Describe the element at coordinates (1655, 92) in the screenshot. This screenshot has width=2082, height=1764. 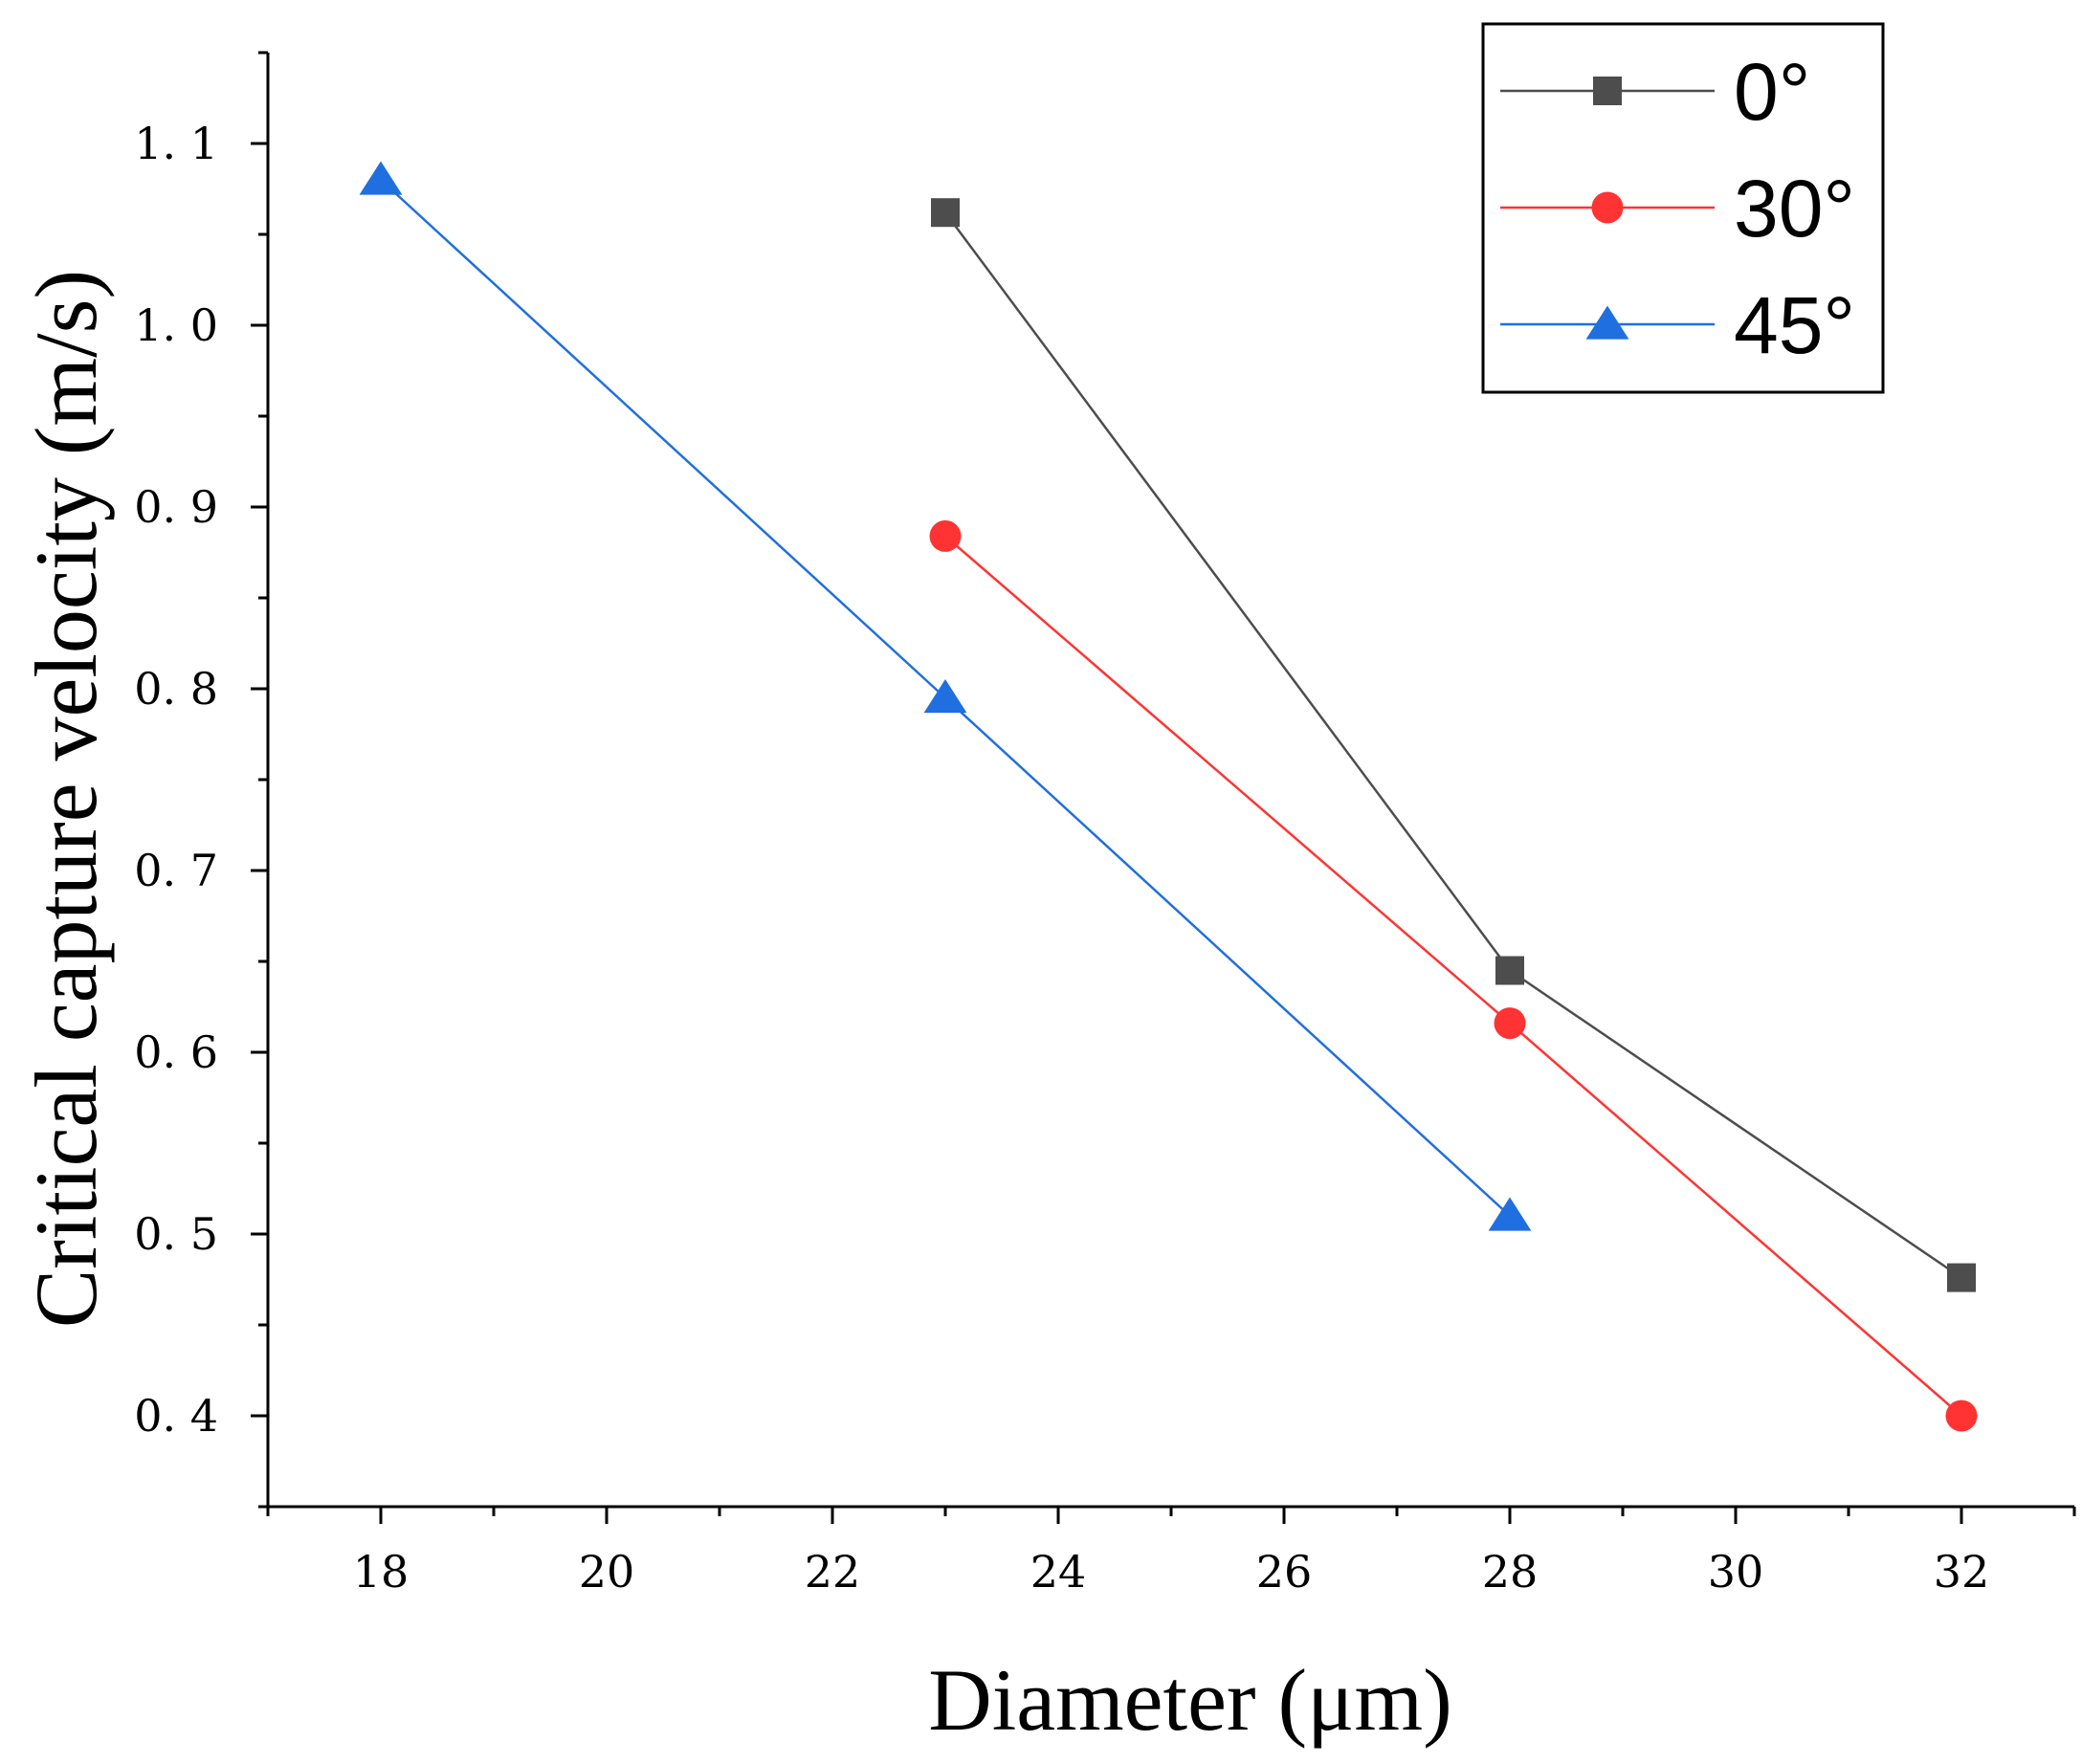
I see `legend-entry-0: 0°` at that location.